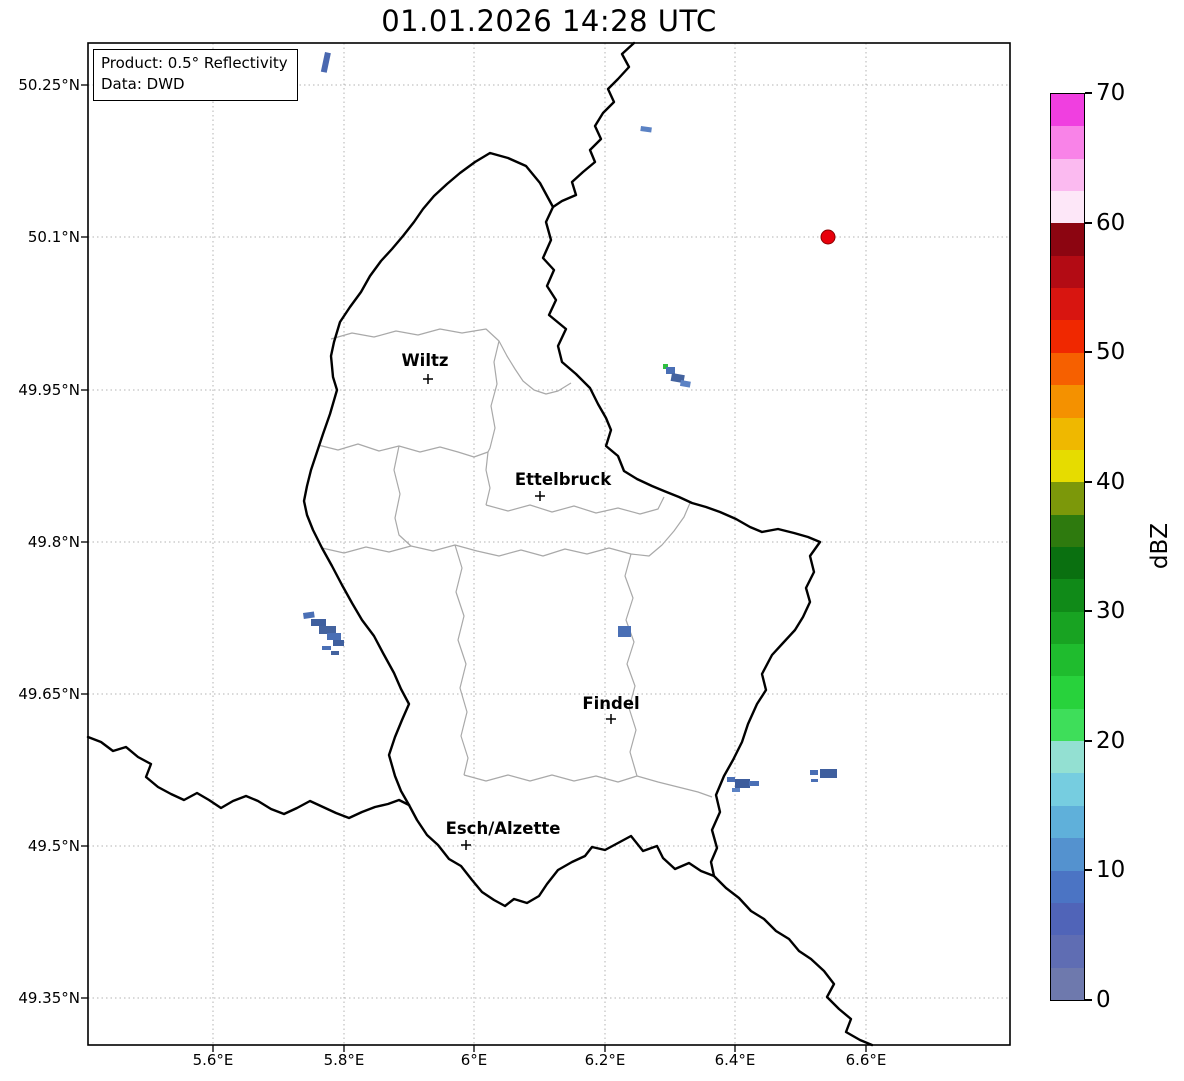 This screenshot has height=1081, width=1184. What do you see at coordinates (563, 479) in the screenshot?
I see `city-label-ettelbruck: Ettelbruck` at bounding box center [563, 479].